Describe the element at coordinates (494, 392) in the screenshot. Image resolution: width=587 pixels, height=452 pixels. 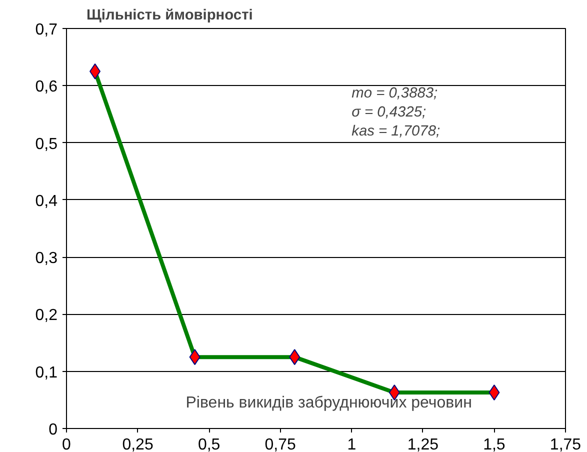
I see `point` at that location.